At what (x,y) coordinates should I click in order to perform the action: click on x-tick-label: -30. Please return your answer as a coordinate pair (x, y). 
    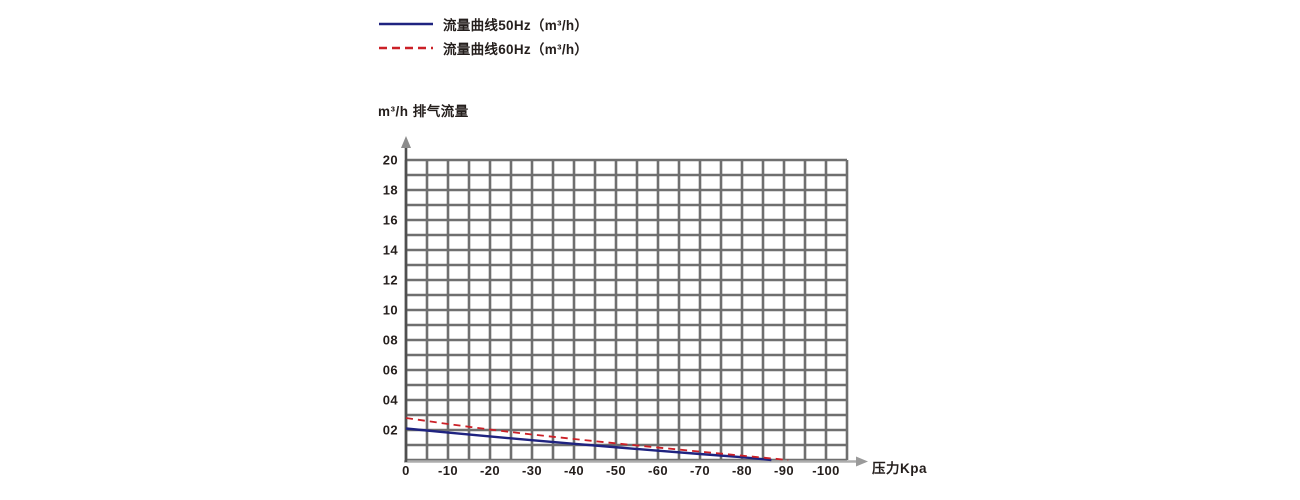
    Looking at the image, I should click on (532, 470).